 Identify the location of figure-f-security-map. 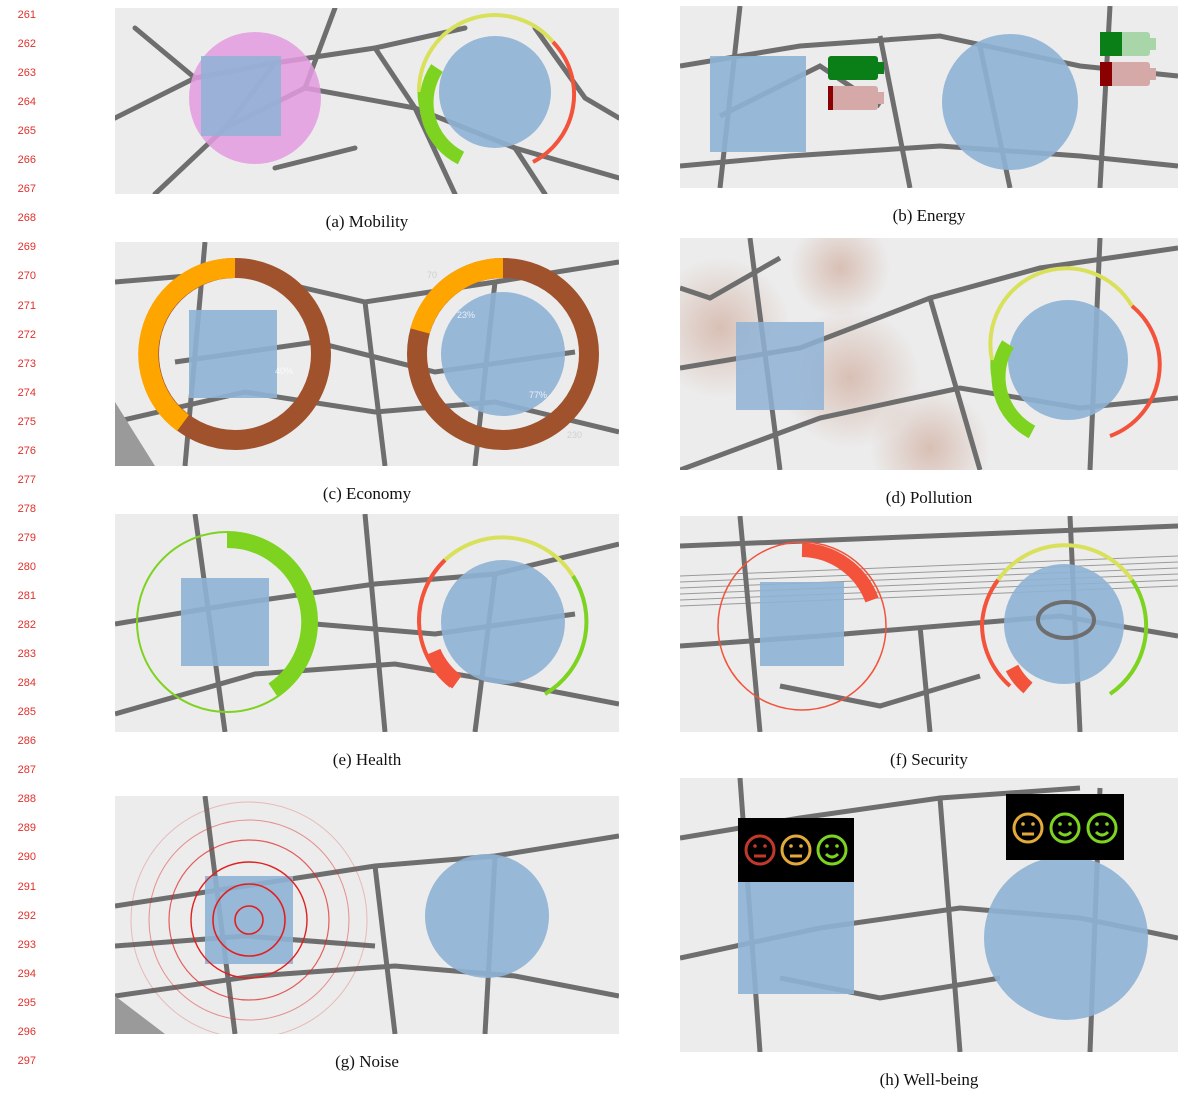
(929, 624).